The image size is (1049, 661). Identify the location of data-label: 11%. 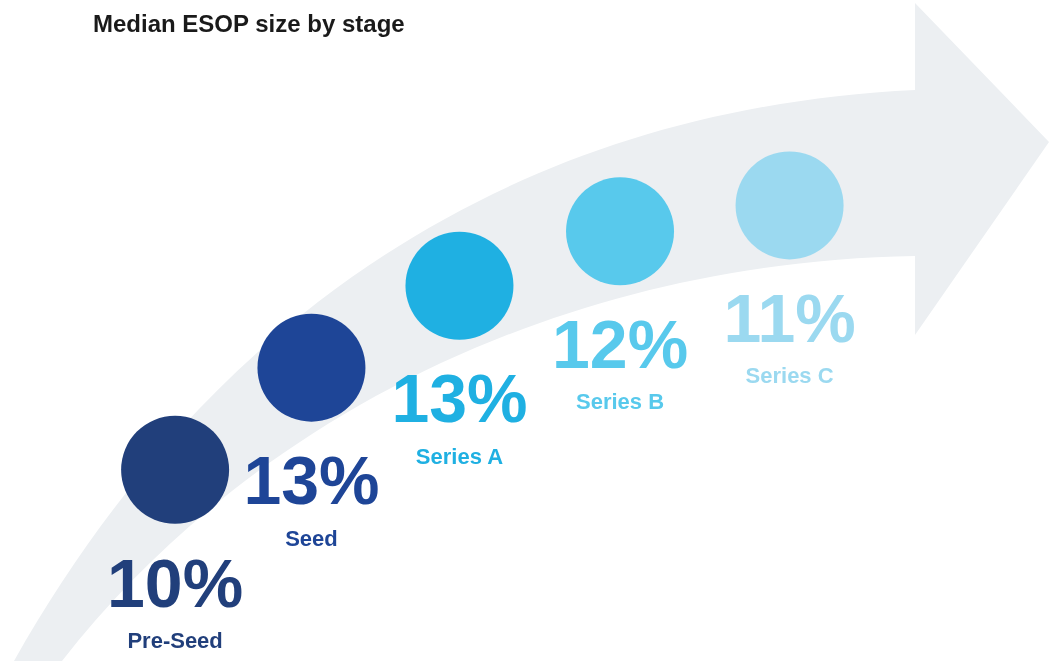
(789, 318).